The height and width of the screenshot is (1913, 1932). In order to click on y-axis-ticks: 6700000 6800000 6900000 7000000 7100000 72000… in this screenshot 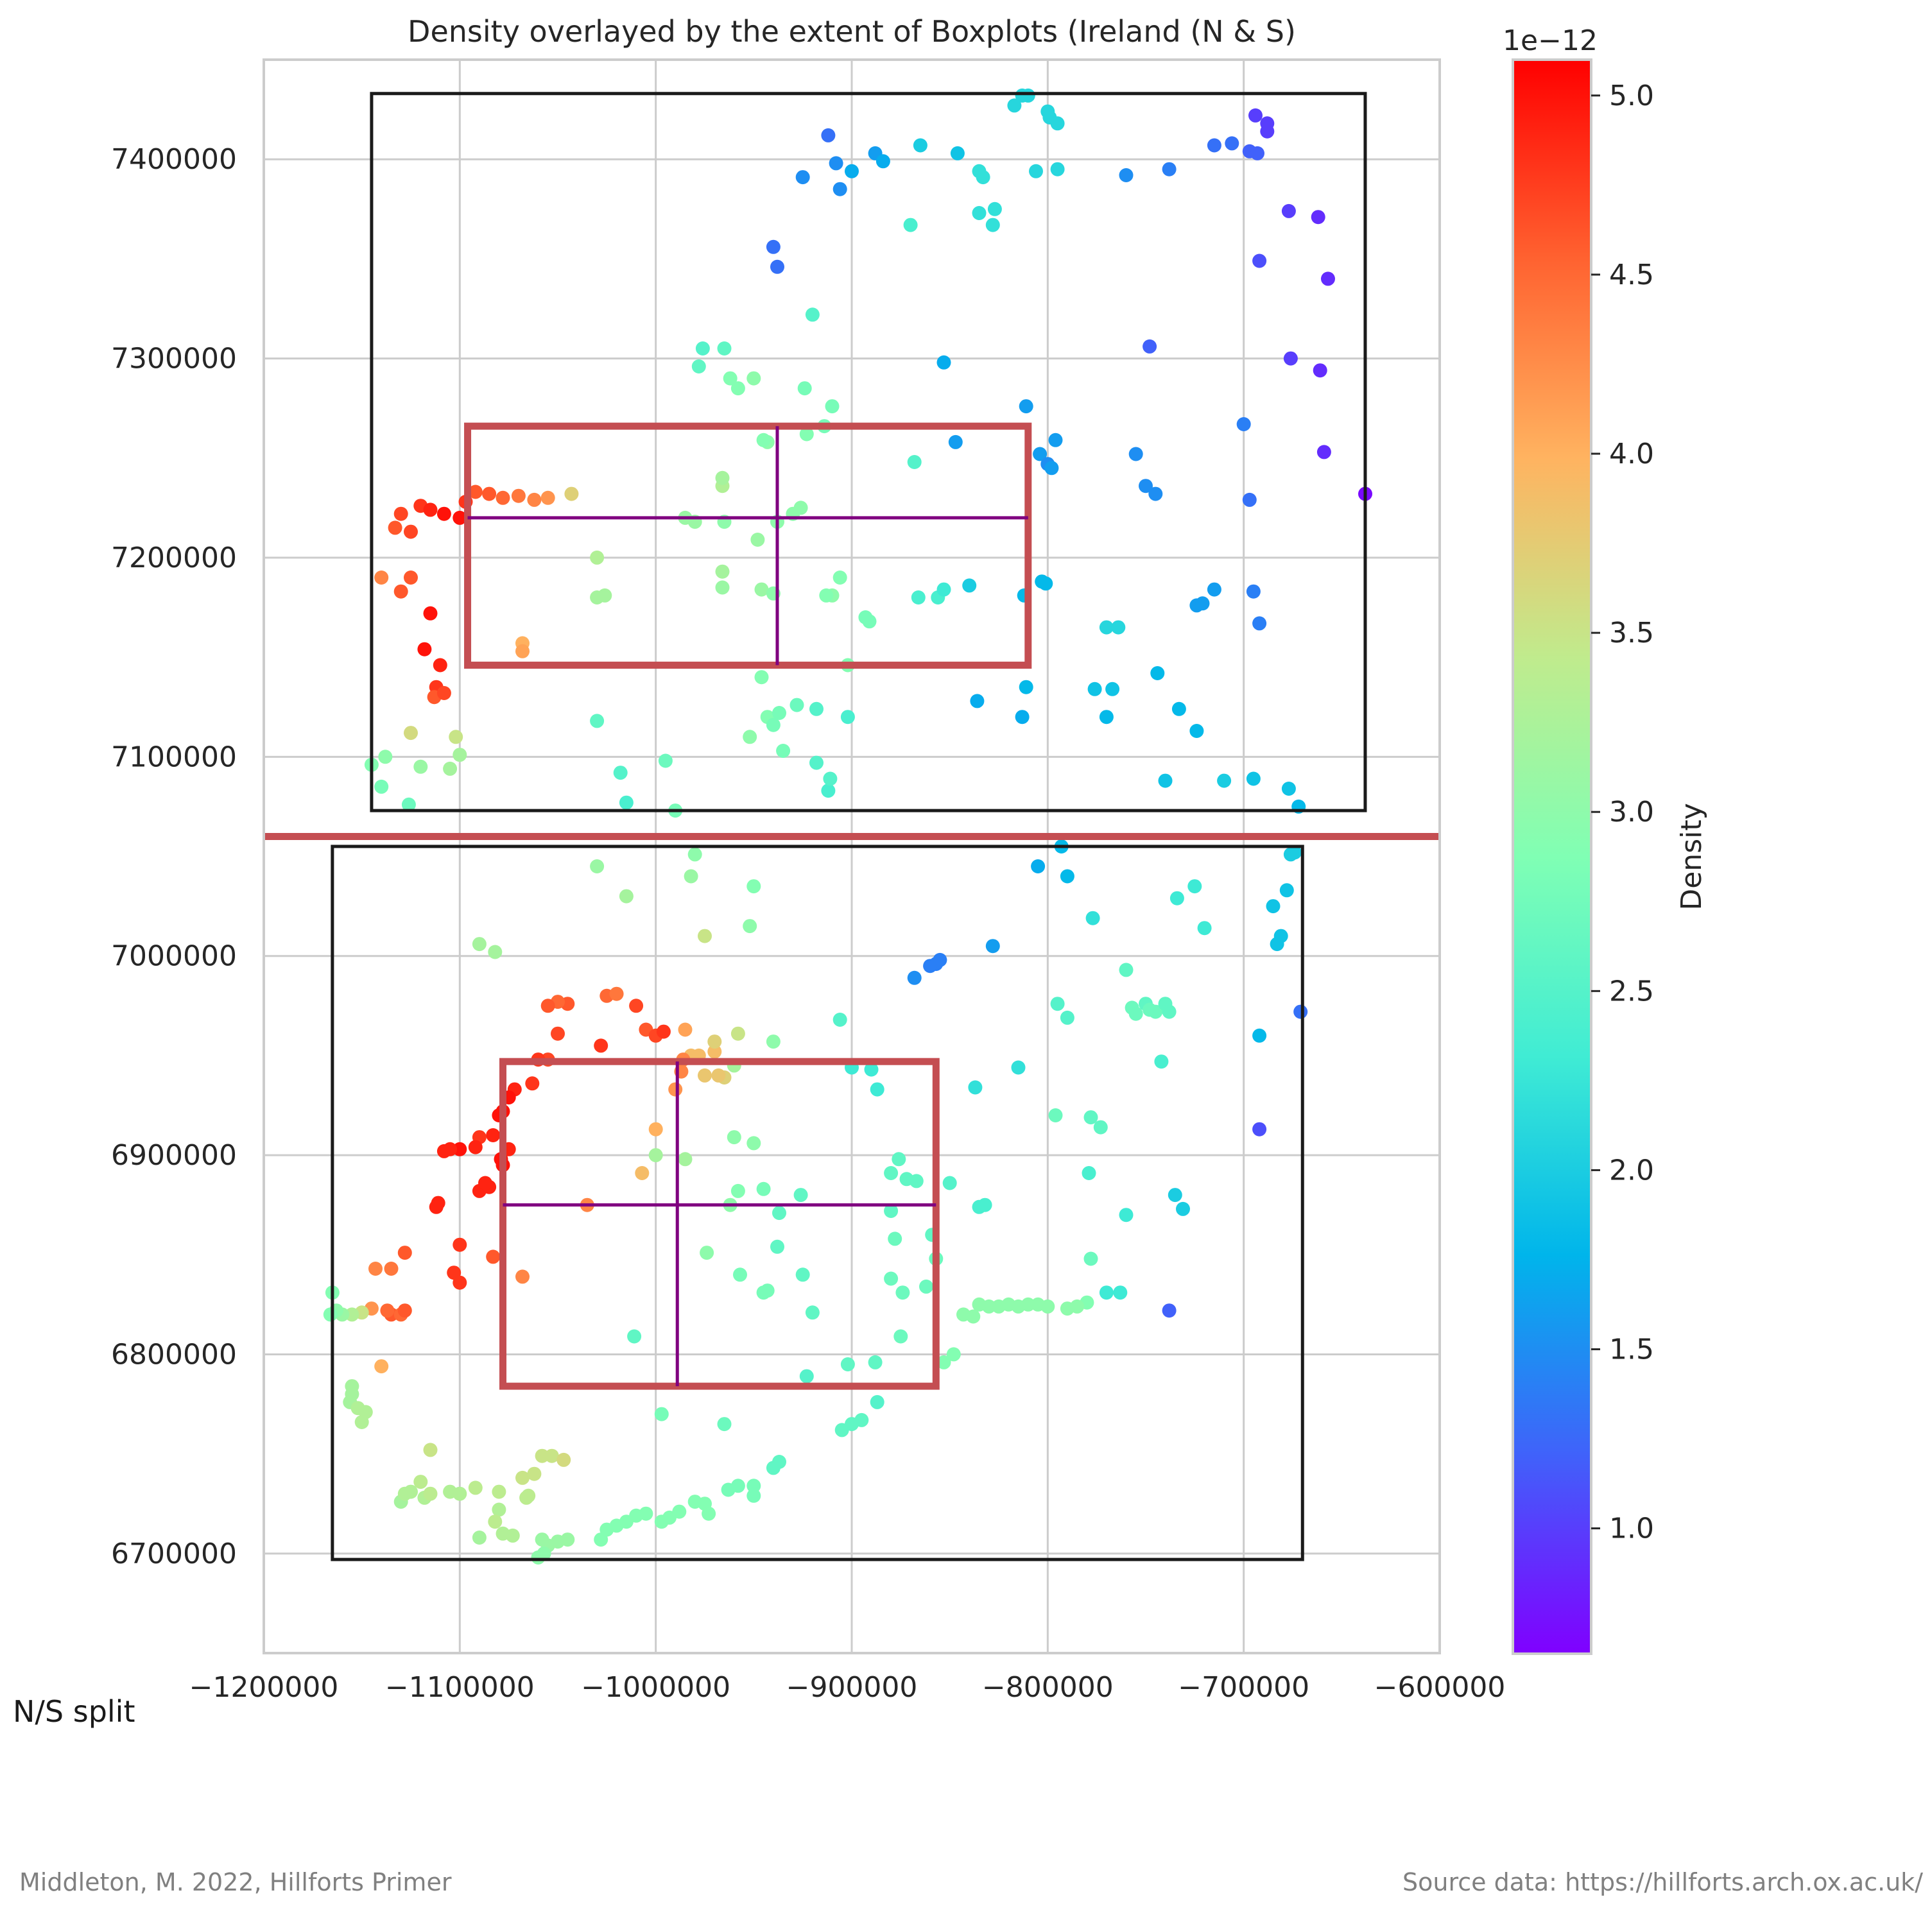, I will do `click(174, 856)`.